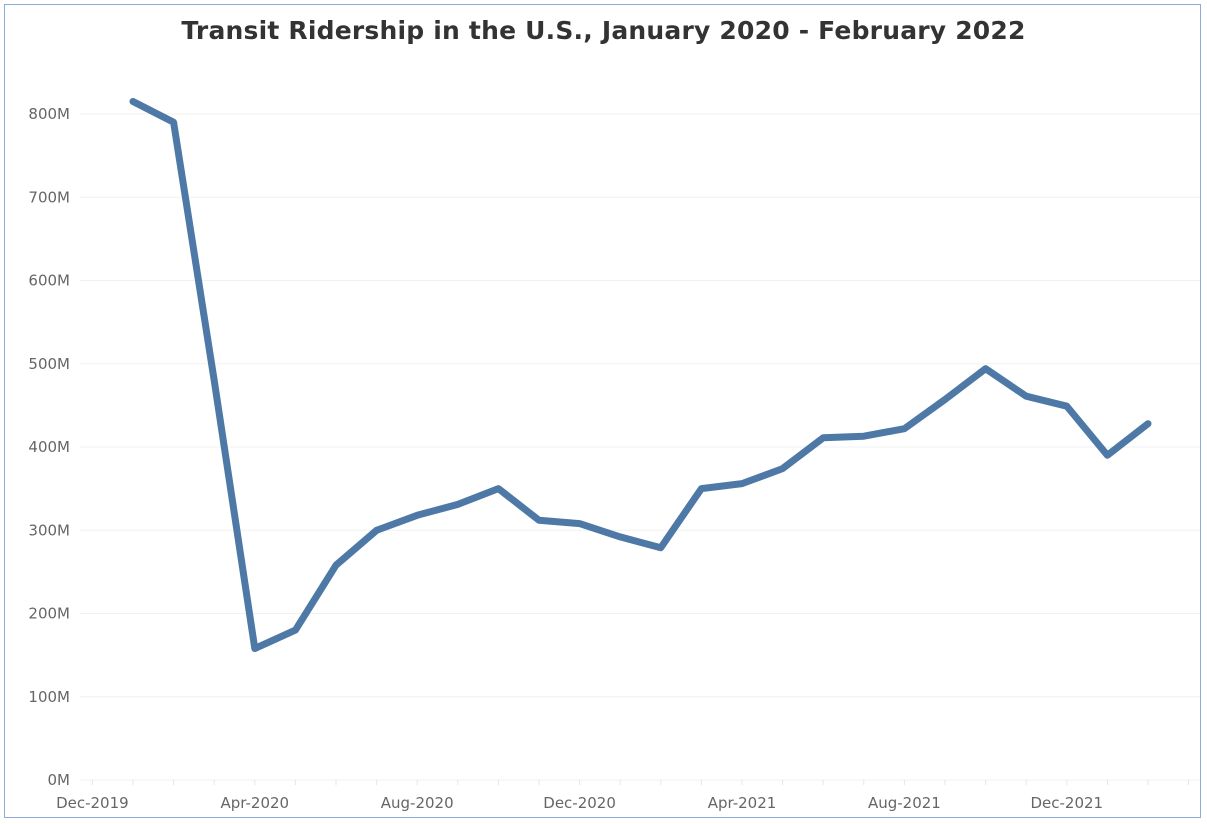 Image resolution: width=1207 pixels, height=824 pixels. What do you see at coordinates (1066, 803) in the screenshot?
I see `x-tick-label: Dec-2021` at bounding box center [1066, 803].